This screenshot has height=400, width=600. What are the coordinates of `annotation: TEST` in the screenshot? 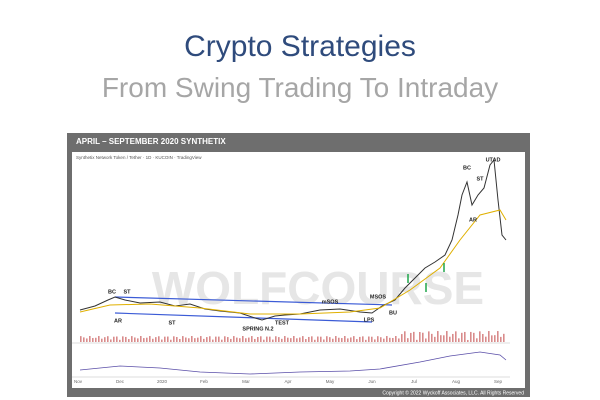 It's located at (282, 323).